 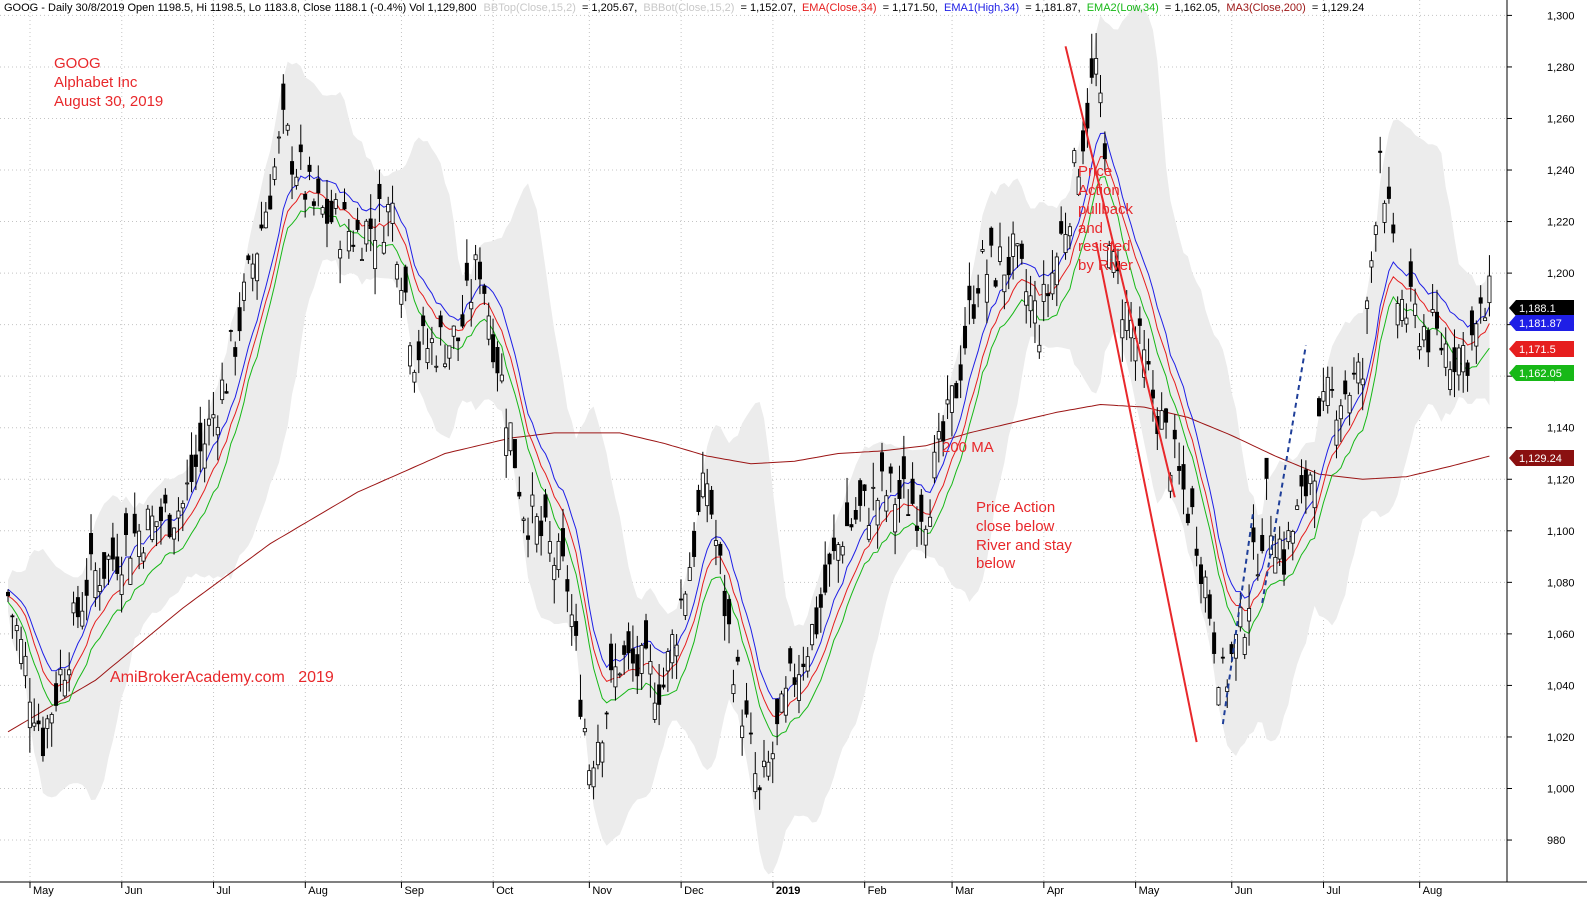 What do you see at coordinates (1561, 223) in the screenshot?
I see `y-tick-label: 1,220` at bounding box center [1561, 223].